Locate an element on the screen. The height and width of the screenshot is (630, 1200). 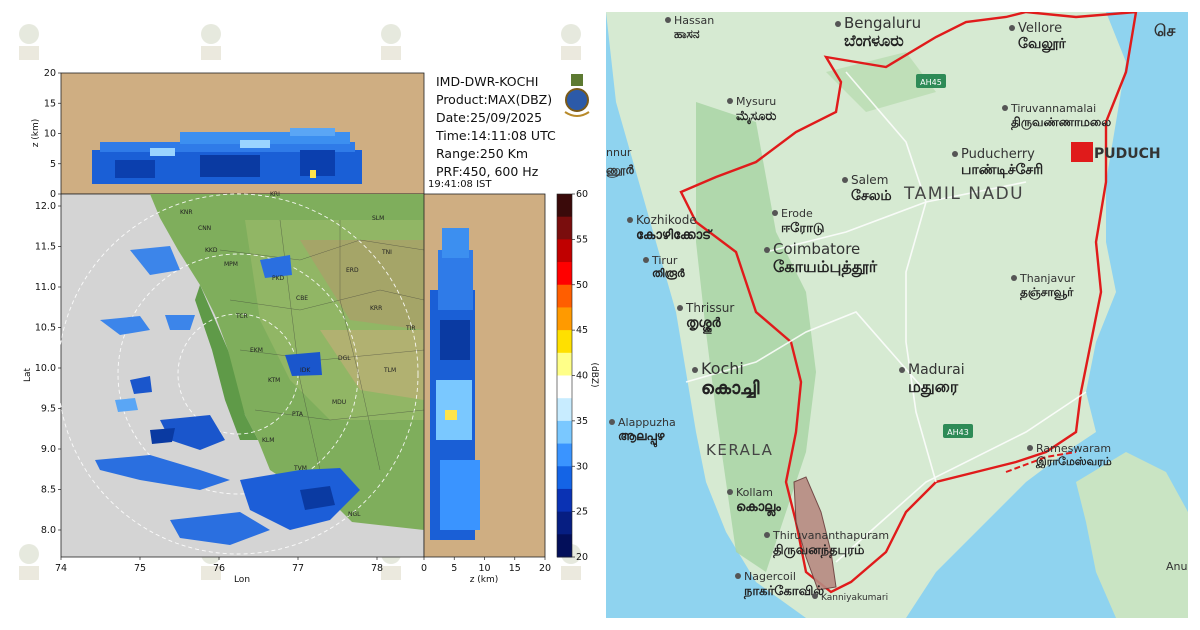
colorbar-label: (dBZ) is located at coordinates (594, 374).